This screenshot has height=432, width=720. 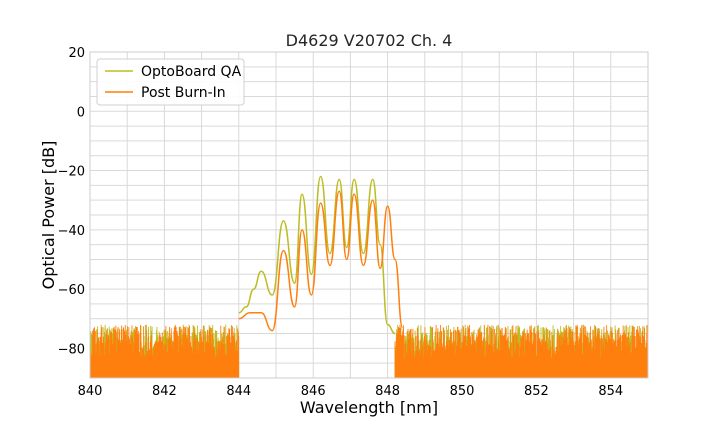 What do you see at coordinates (369, 407) in the screenshot?
I see `x-axis-label: Wavelength [nm]` at bounding box center [369, 407].